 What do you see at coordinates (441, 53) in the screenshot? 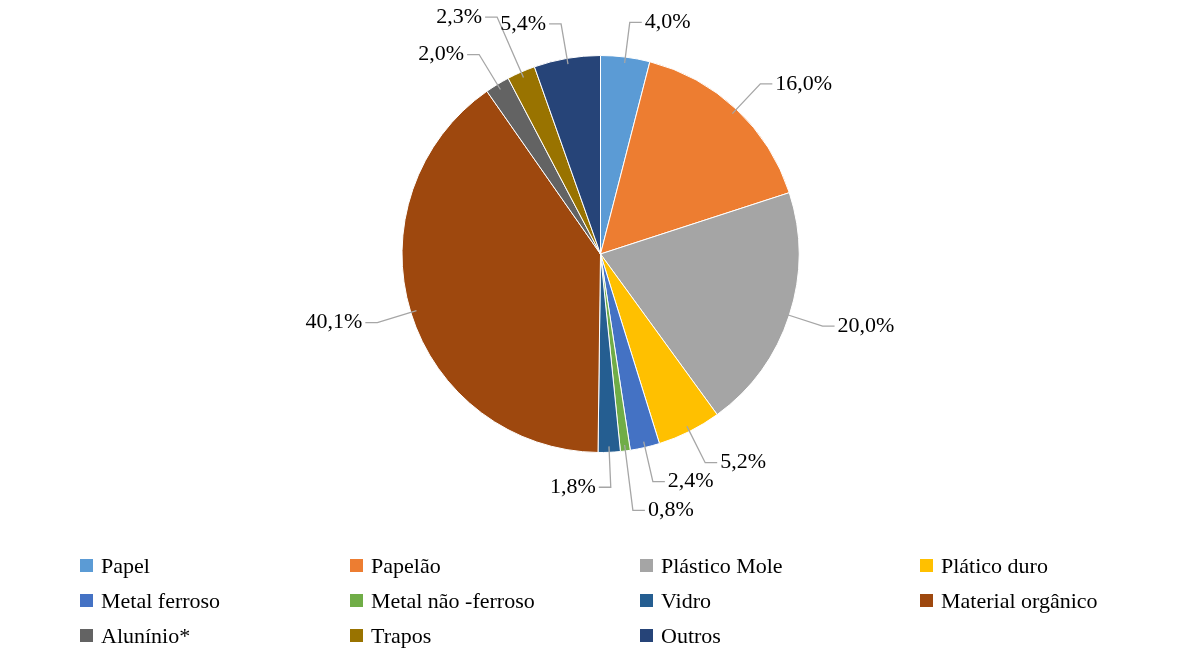
I see `data-label: 2,0%` at bounding box center [441, 53].